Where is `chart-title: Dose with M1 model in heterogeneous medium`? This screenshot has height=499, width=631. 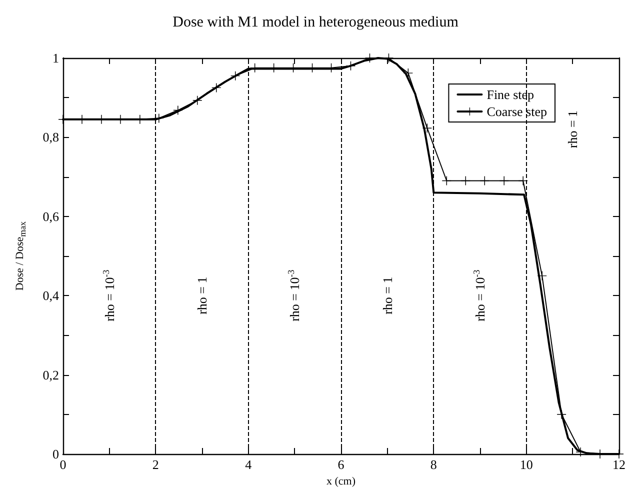
chart-title: Dose with M1 model in heterogeneous medium is located at coordinates (315, 22).